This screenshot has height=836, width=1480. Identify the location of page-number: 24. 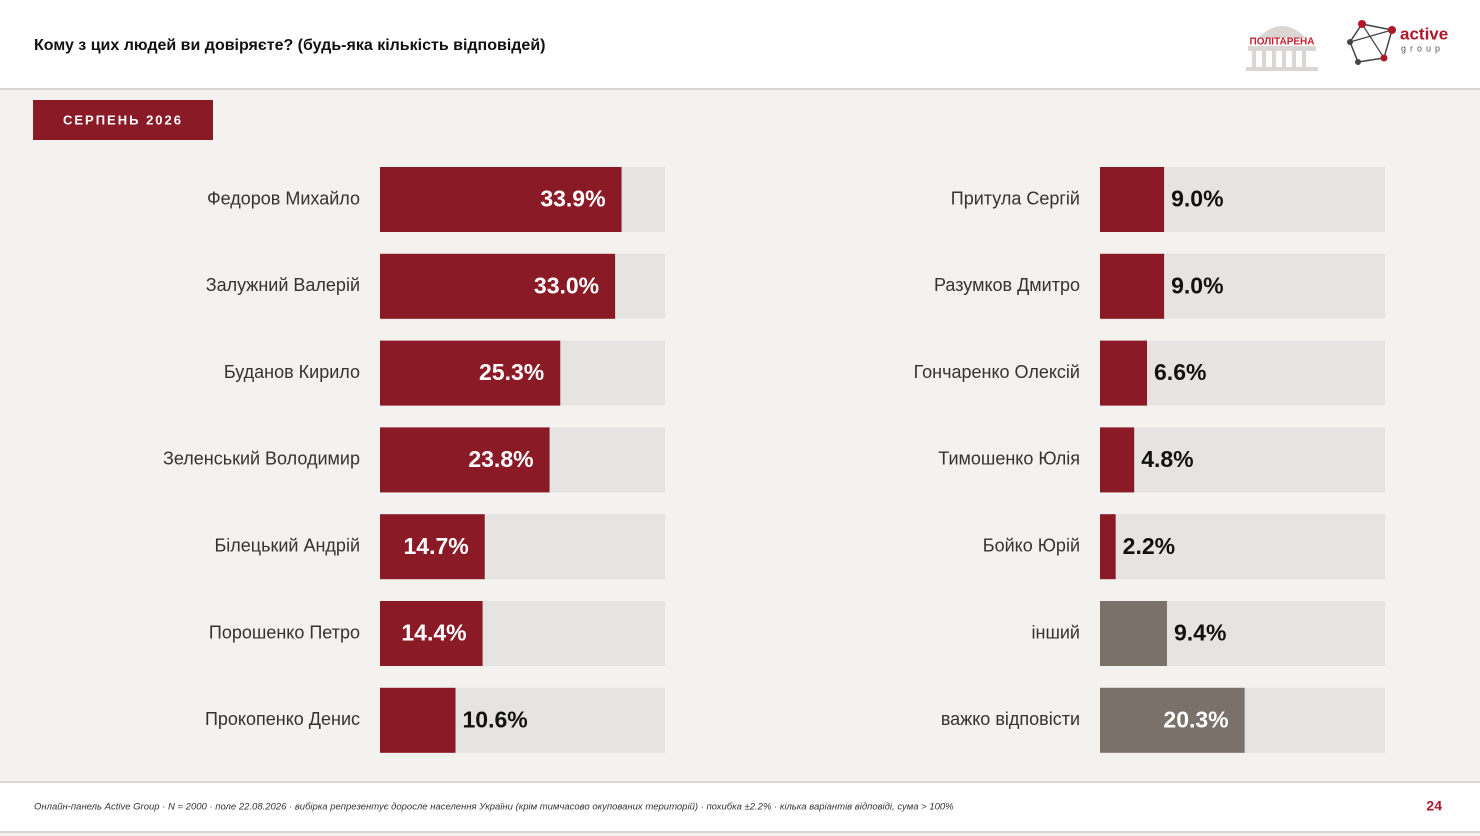
(1434, 806).